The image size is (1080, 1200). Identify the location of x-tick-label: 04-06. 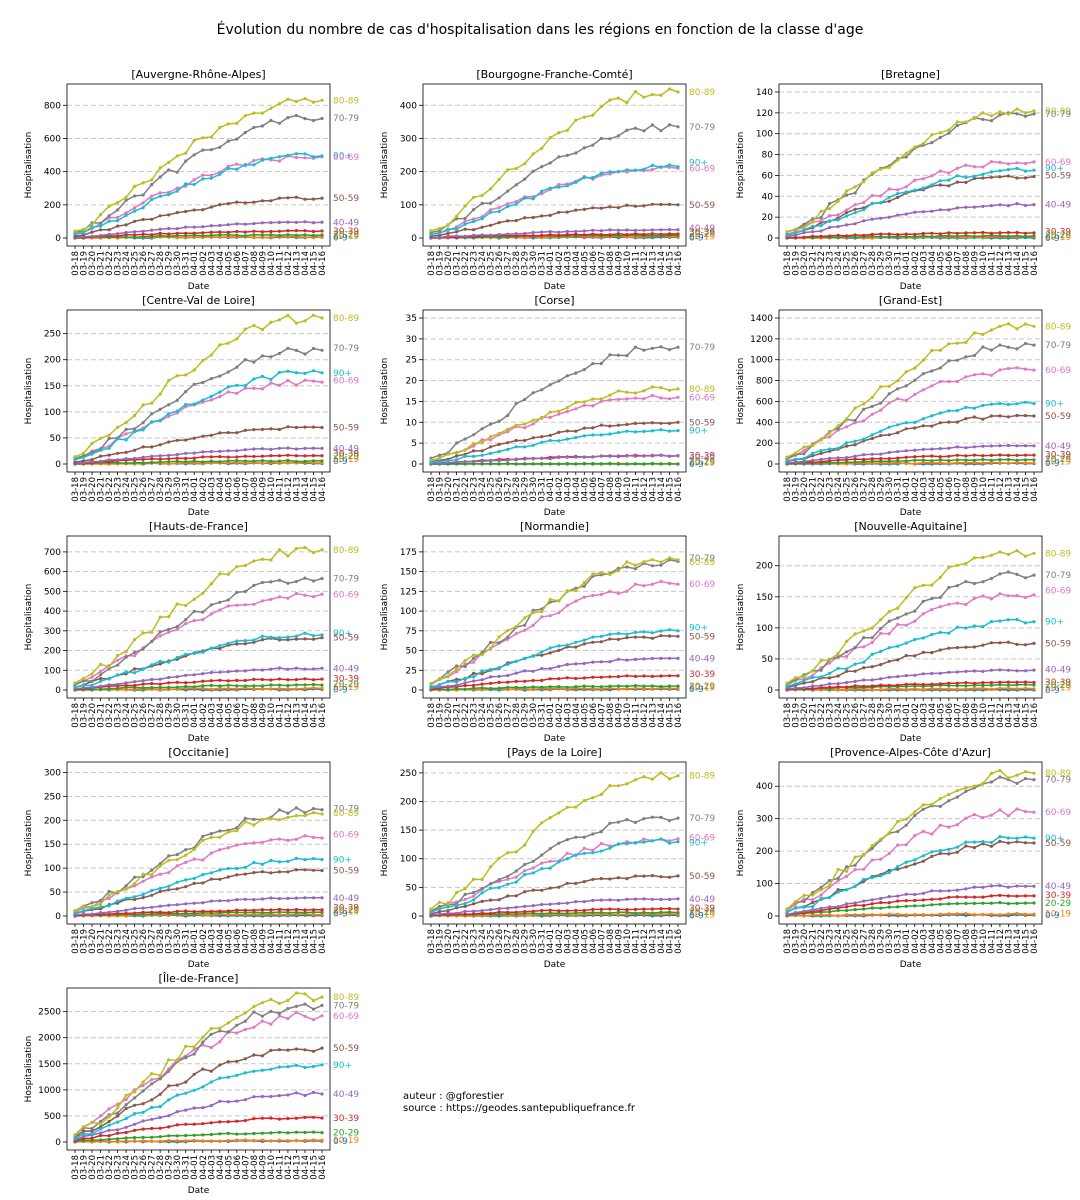
(950, 941).